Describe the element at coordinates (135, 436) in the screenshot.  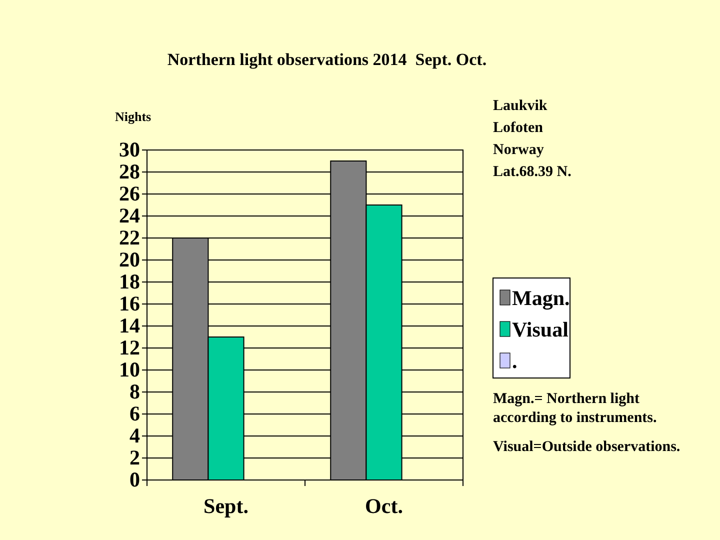
I see `y-tick-label: 4` at that location.